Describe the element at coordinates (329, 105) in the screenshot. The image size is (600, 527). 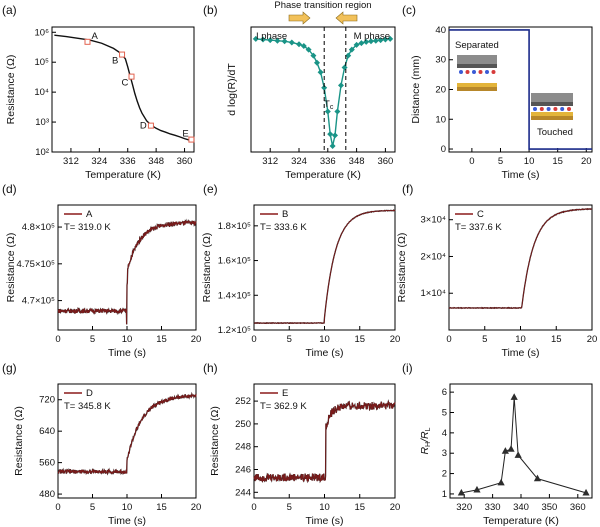
I see `tc-label: Tc` at that location.